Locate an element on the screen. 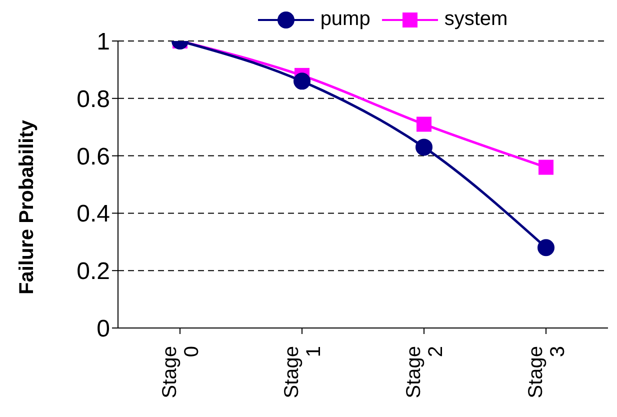 The width and height of the screenshot is (617, 417). y-tick-label: 0.6 is located at coordinates (93, 156).